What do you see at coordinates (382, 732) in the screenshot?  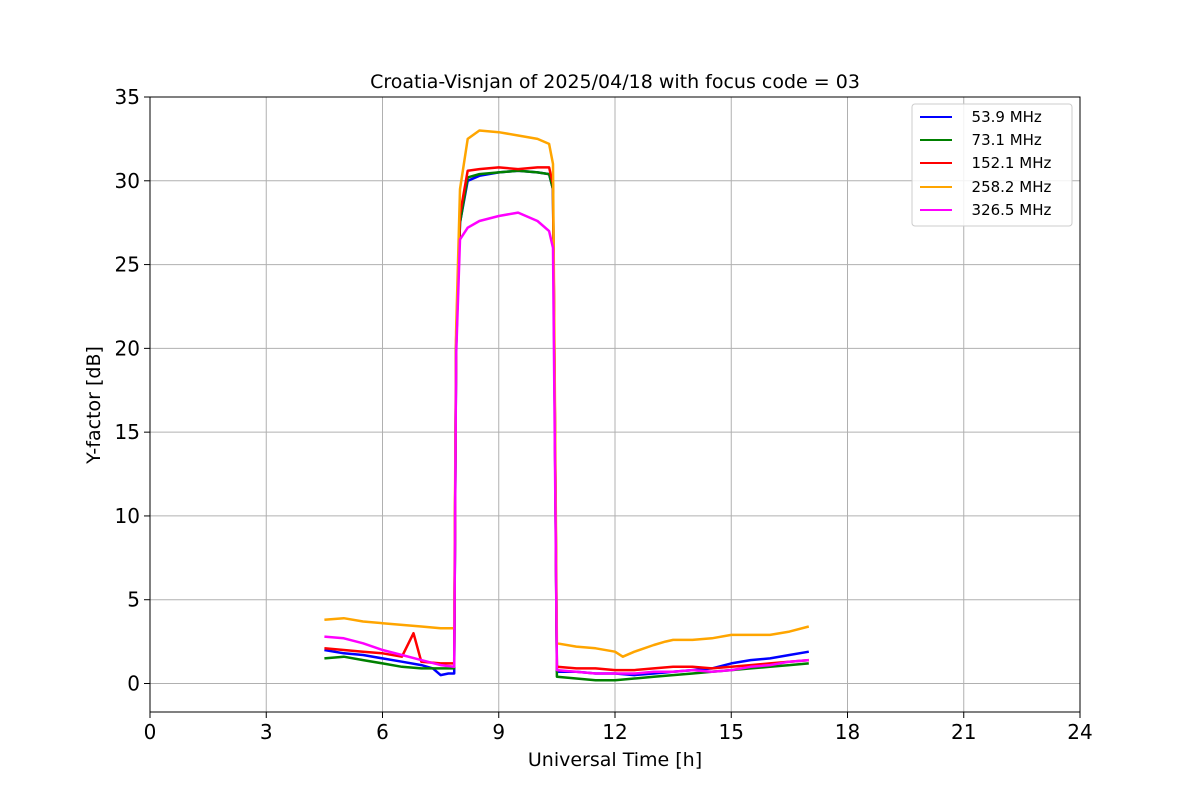 I see `x-tick-label: 6` at bounding box center [382, 732].